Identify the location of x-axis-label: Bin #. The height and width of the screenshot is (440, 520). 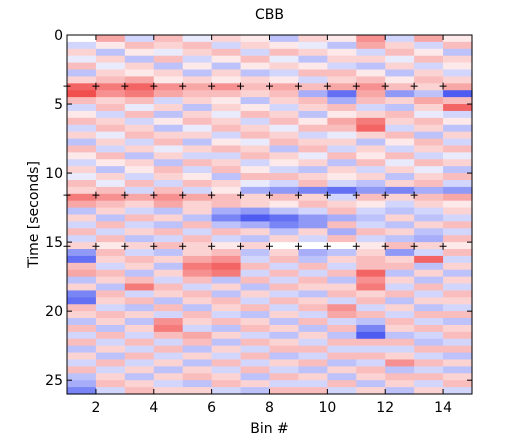
(269, 429).